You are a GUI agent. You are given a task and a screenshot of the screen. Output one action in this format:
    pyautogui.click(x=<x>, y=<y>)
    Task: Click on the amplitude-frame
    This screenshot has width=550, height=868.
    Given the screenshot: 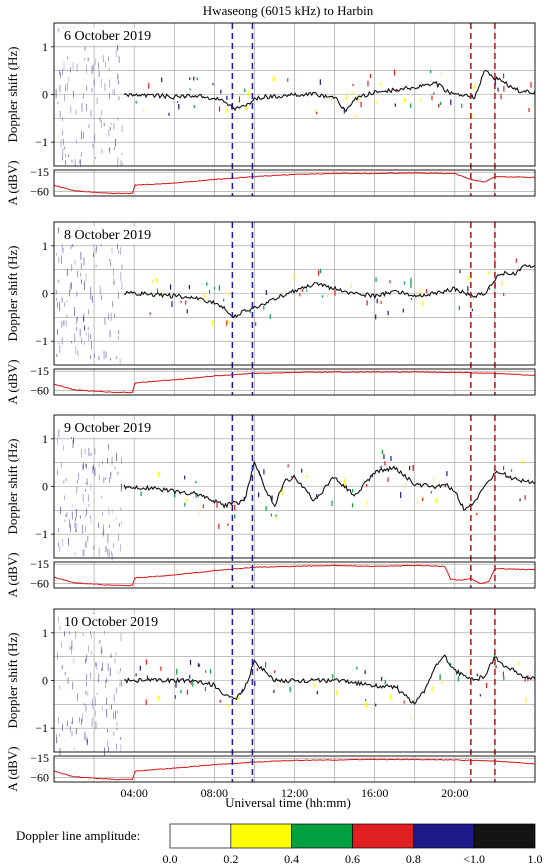 What is the action you would take?
    pyautogui.click(x=294, y=575)
    